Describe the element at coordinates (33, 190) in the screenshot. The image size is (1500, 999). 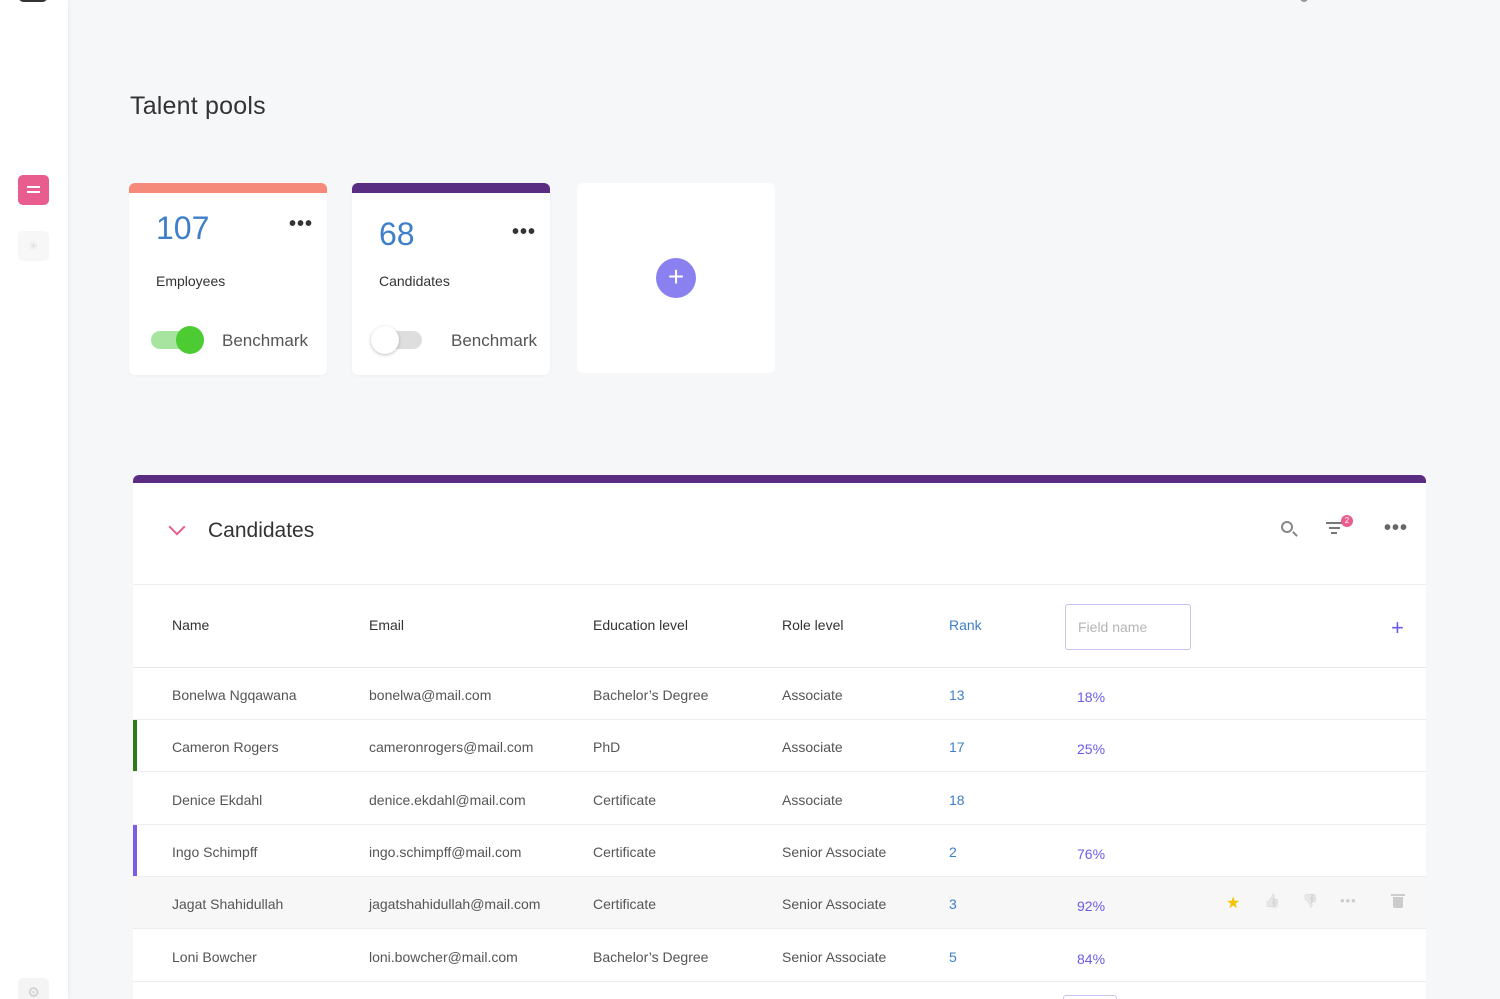
I see `talent-pools-nav-icon` at that location.